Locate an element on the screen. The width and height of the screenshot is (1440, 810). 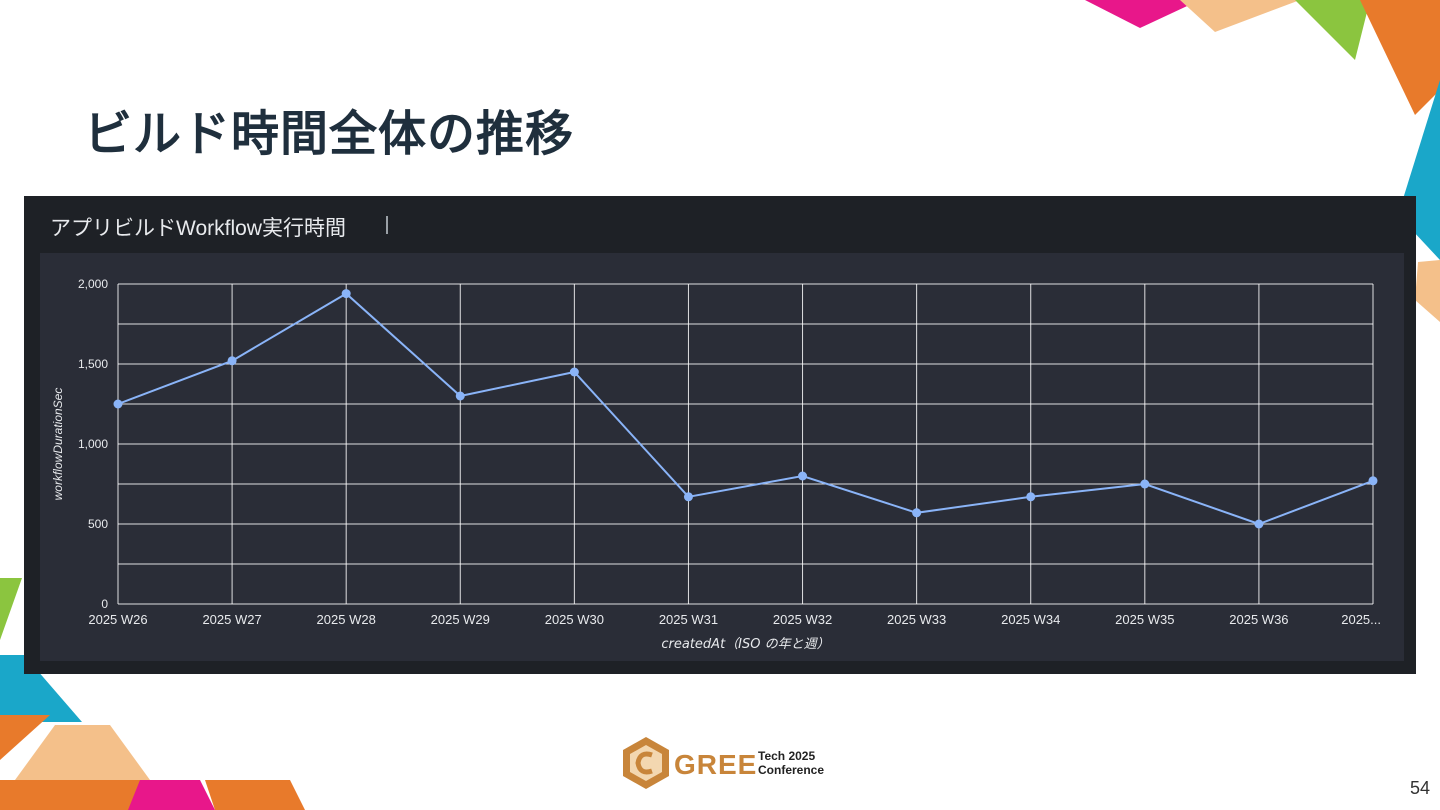
gree-tech-conference-logo: GREE Tech 2025 Conference is located at coordinates (724, 763).